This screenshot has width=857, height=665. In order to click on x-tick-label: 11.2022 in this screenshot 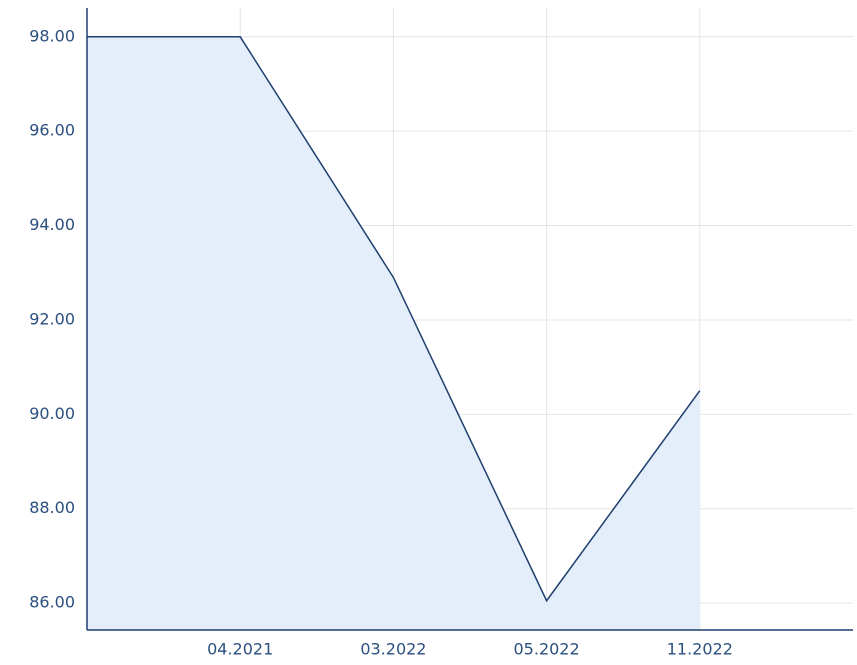, I will do `click(700, 649)`.